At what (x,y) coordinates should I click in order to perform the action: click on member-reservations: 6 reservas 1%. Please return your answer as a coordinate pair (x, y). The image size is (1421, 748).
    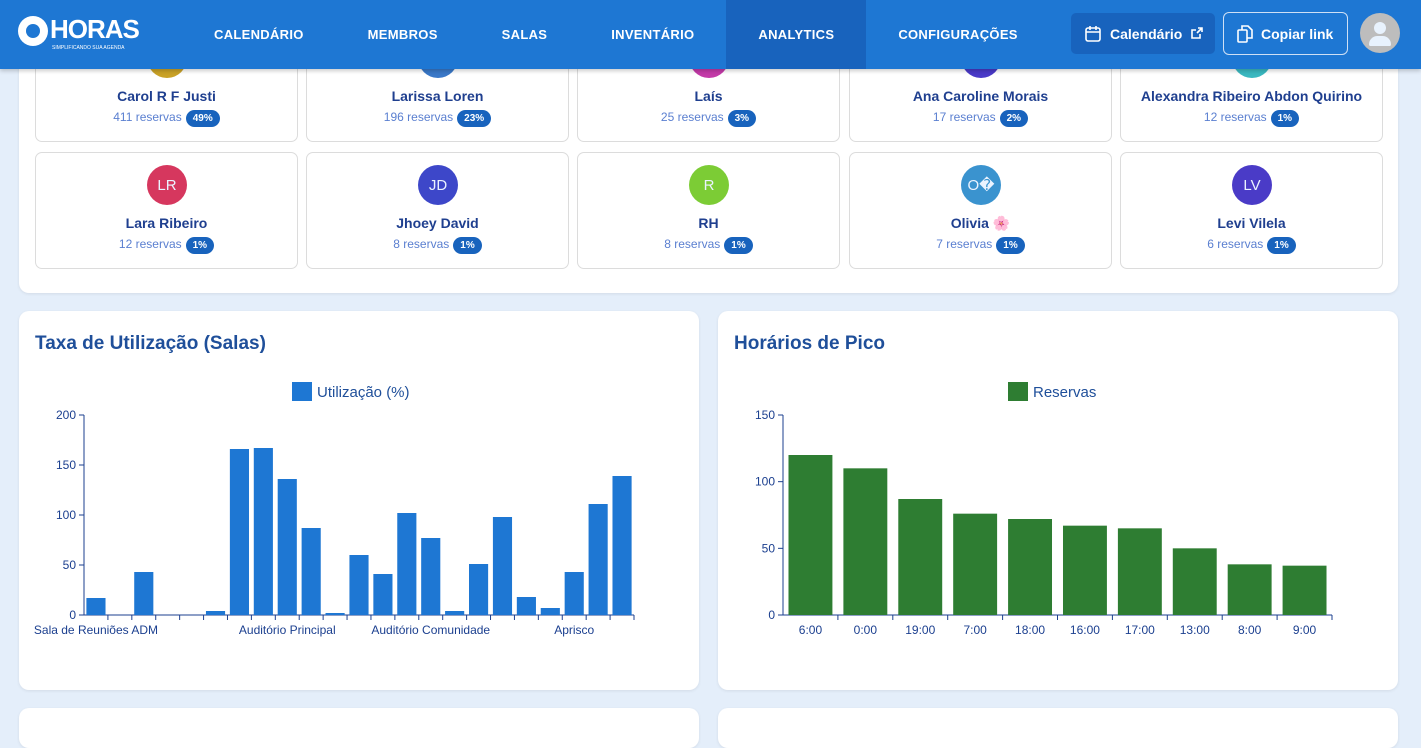
    Looking at the image, I should click on (1251, 245).